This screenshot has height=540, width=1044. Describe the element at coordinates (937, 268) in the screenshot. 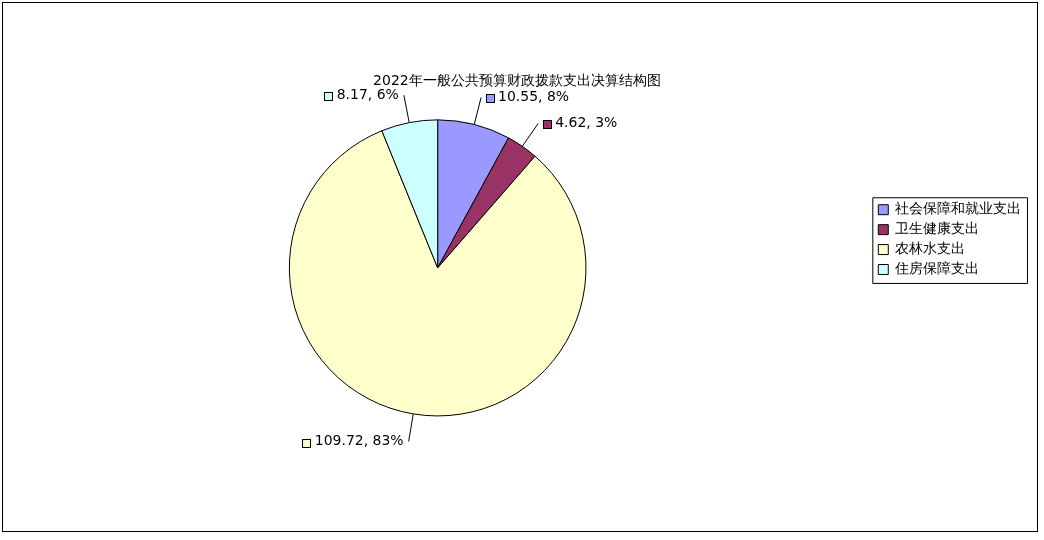

I see `legend-label: 住房保障支出` at that location.